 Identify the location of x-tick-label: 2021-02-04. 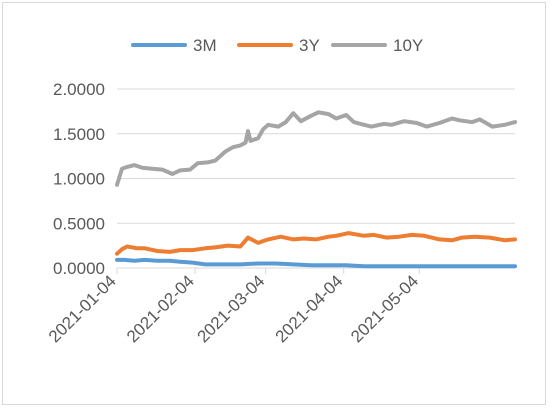
(160, 308).